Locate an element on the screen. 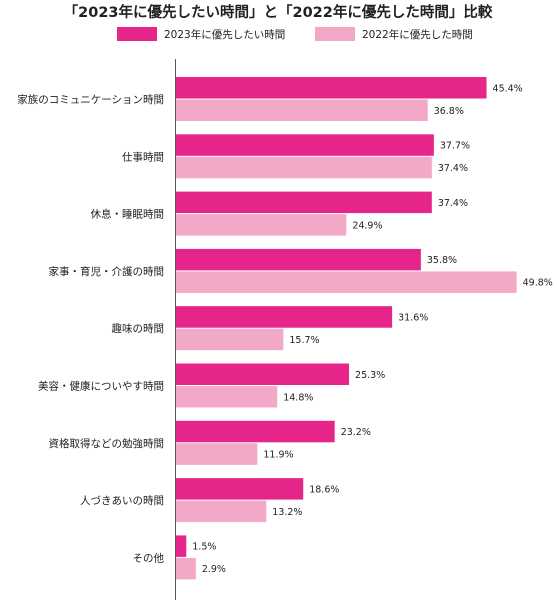 This screenshot has height=600, width=557. value-label: 18.6% is located at coordinates (324, 489).